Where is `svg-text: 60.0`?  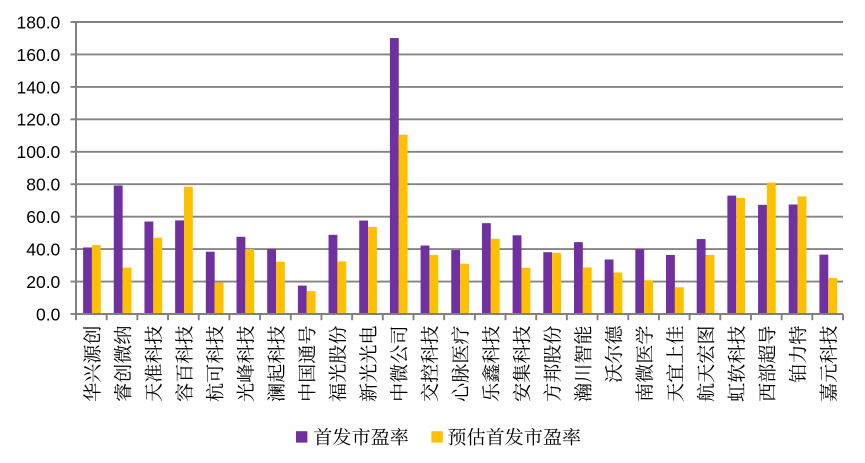
svg-text: 60.0 is located at coordinates (43, 217).